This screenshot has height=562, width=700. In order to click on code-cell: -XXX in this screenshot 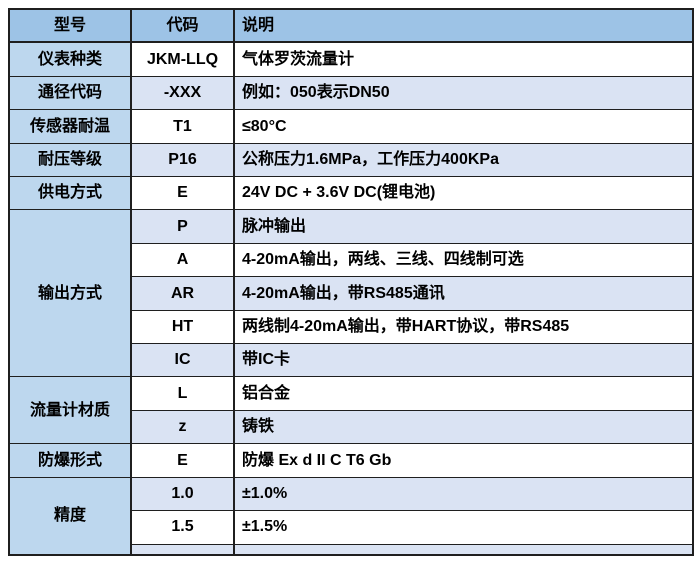, I will do `click(182, 93)`.